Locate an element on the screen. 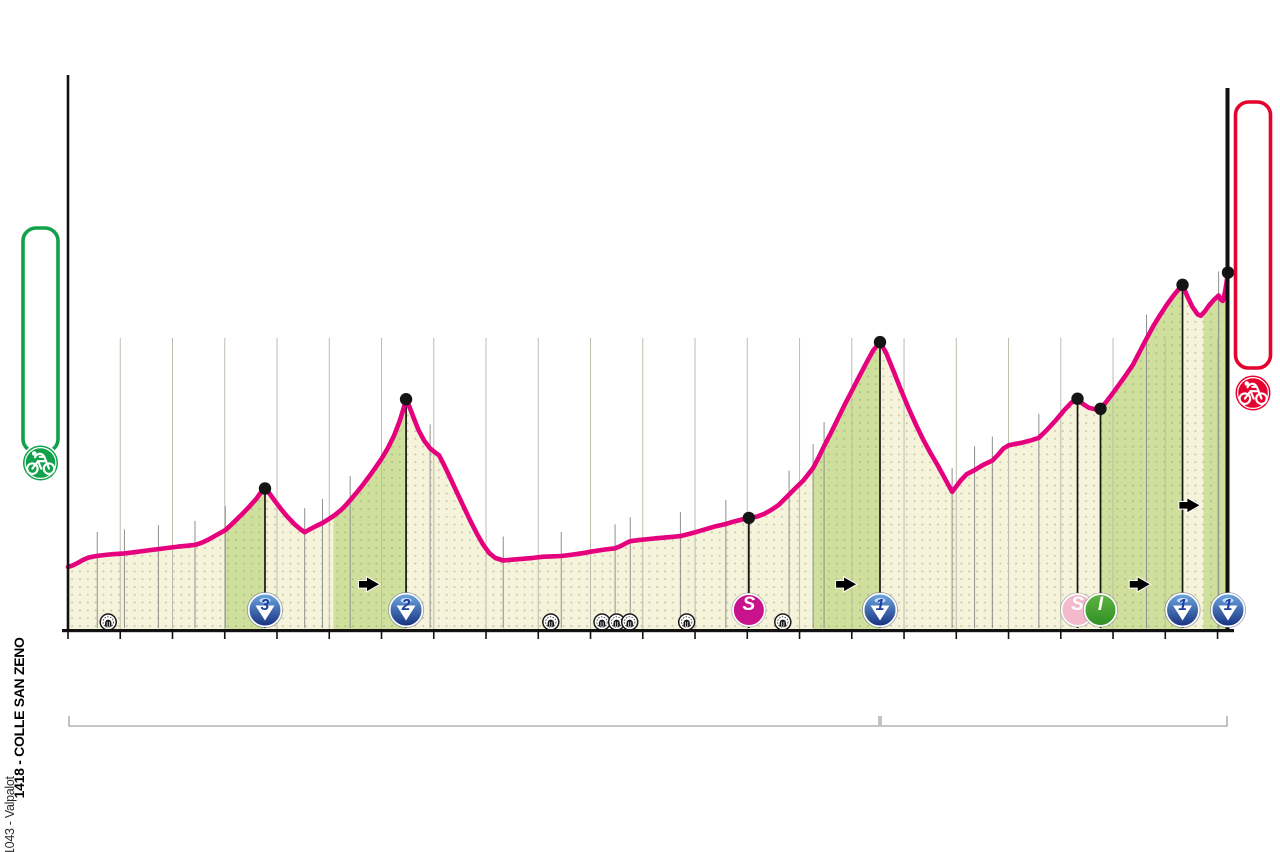 The image size is (1280, 852). waypoint-label: 1043 - Valpalot is located at coordinates (10, 813).